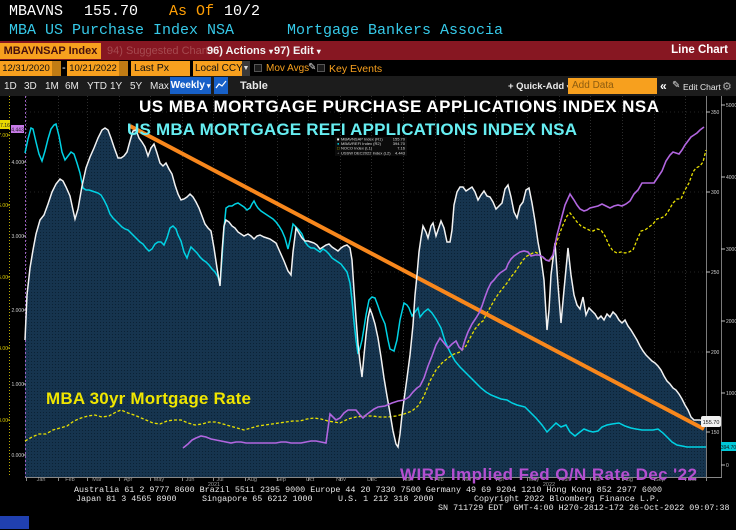 Image resolution: width=736 pixels, height=530 pixels. Describe the element at coordinates (148, 398) in the screenshot. I see `svg-text: MBA 30yr Mortgage Rate` at that location.